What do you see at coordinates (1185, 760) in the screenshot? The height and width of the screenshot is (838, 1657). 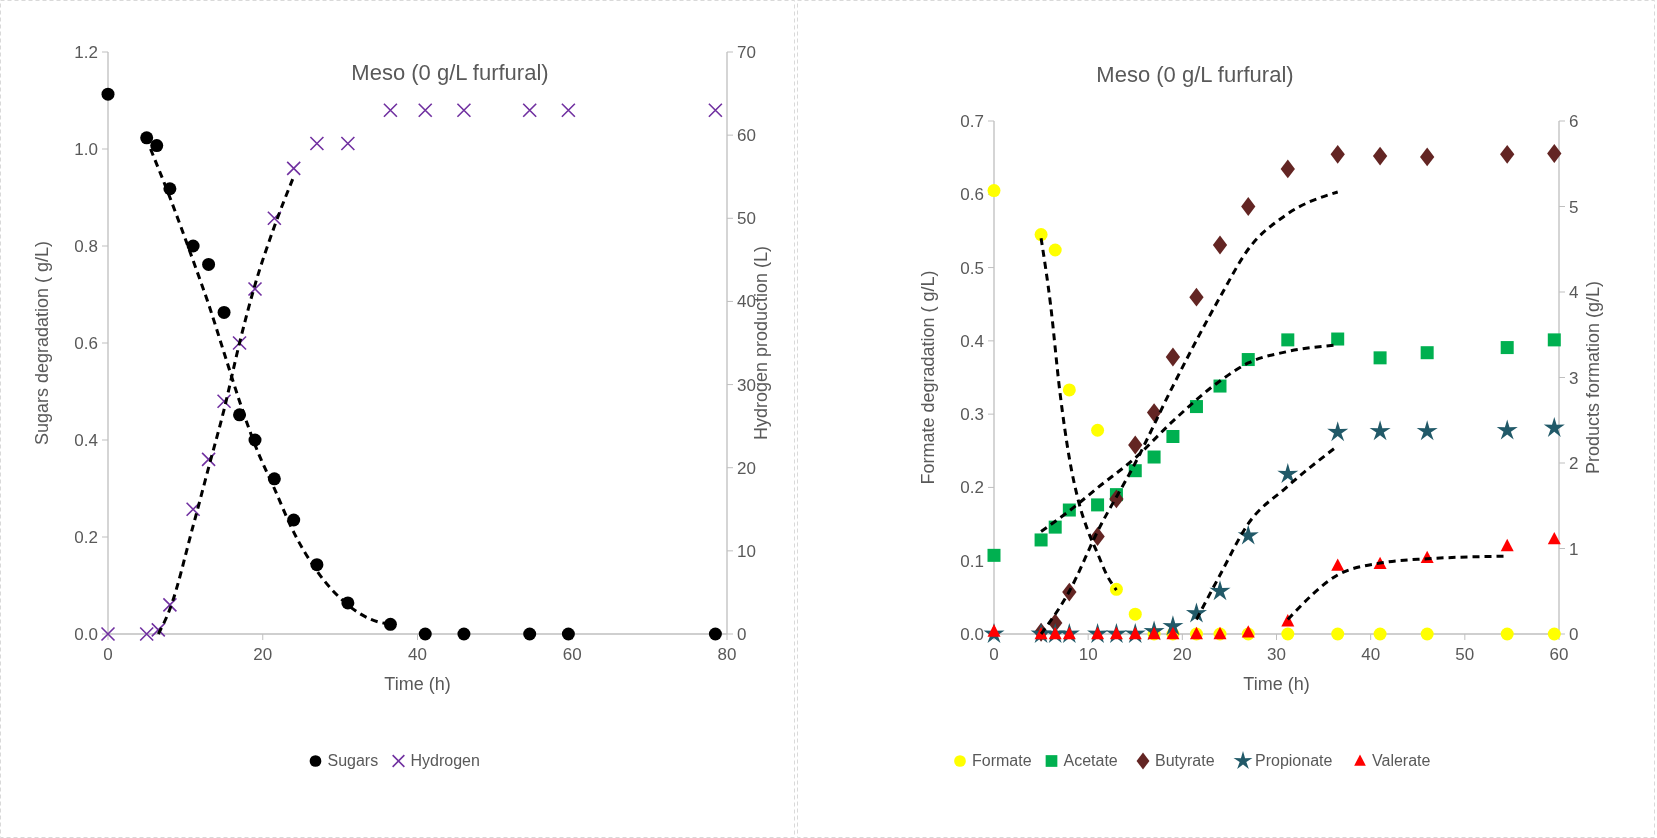 I see `legend-label: Butyrate` at bounding box center [1185, 760].